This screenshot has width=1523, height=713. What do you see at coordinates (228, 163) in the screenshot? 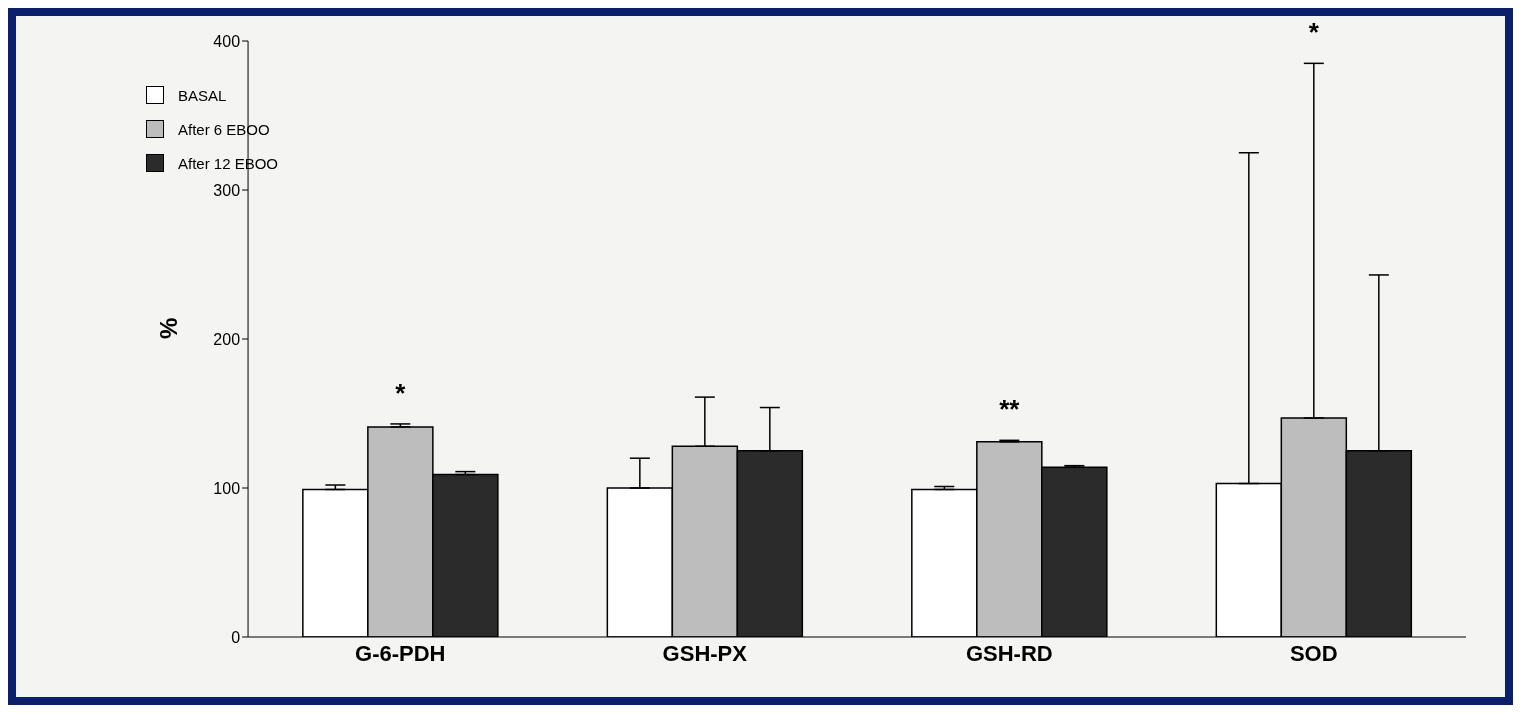
I see `legend-label: After 12 EBOO` at bounding box center [228, 163].